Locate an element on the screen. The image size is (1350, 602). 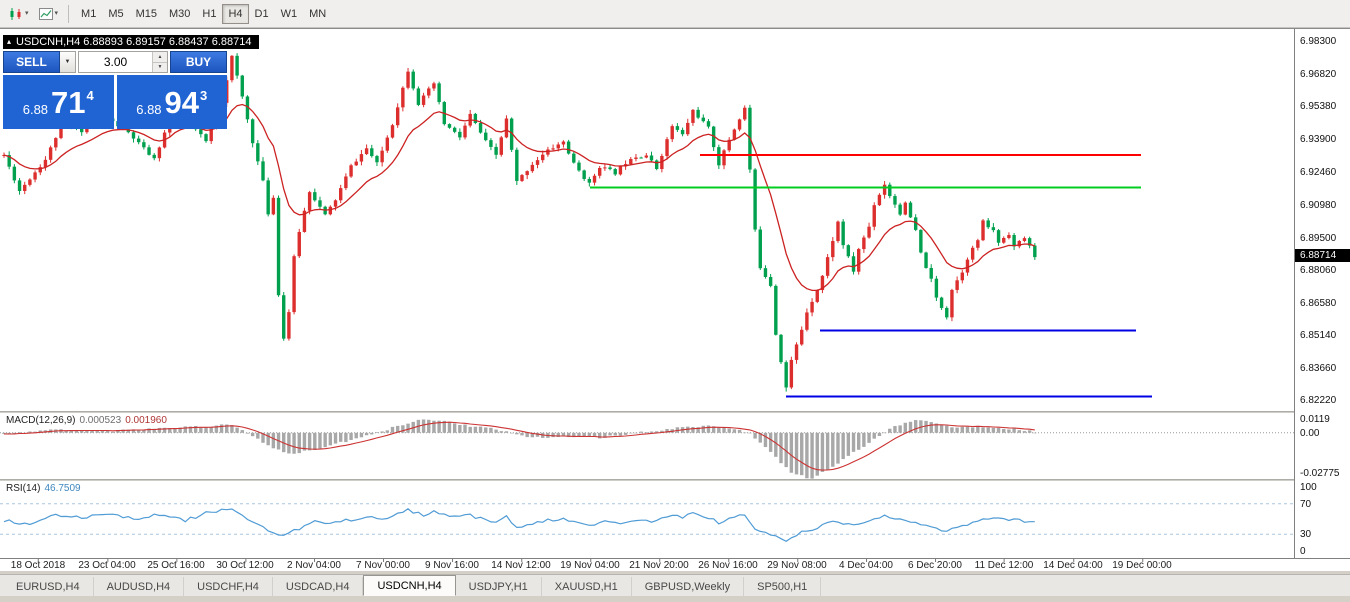
sell-price-box: 6.88 71 4 is located at coordinates (58, 102).